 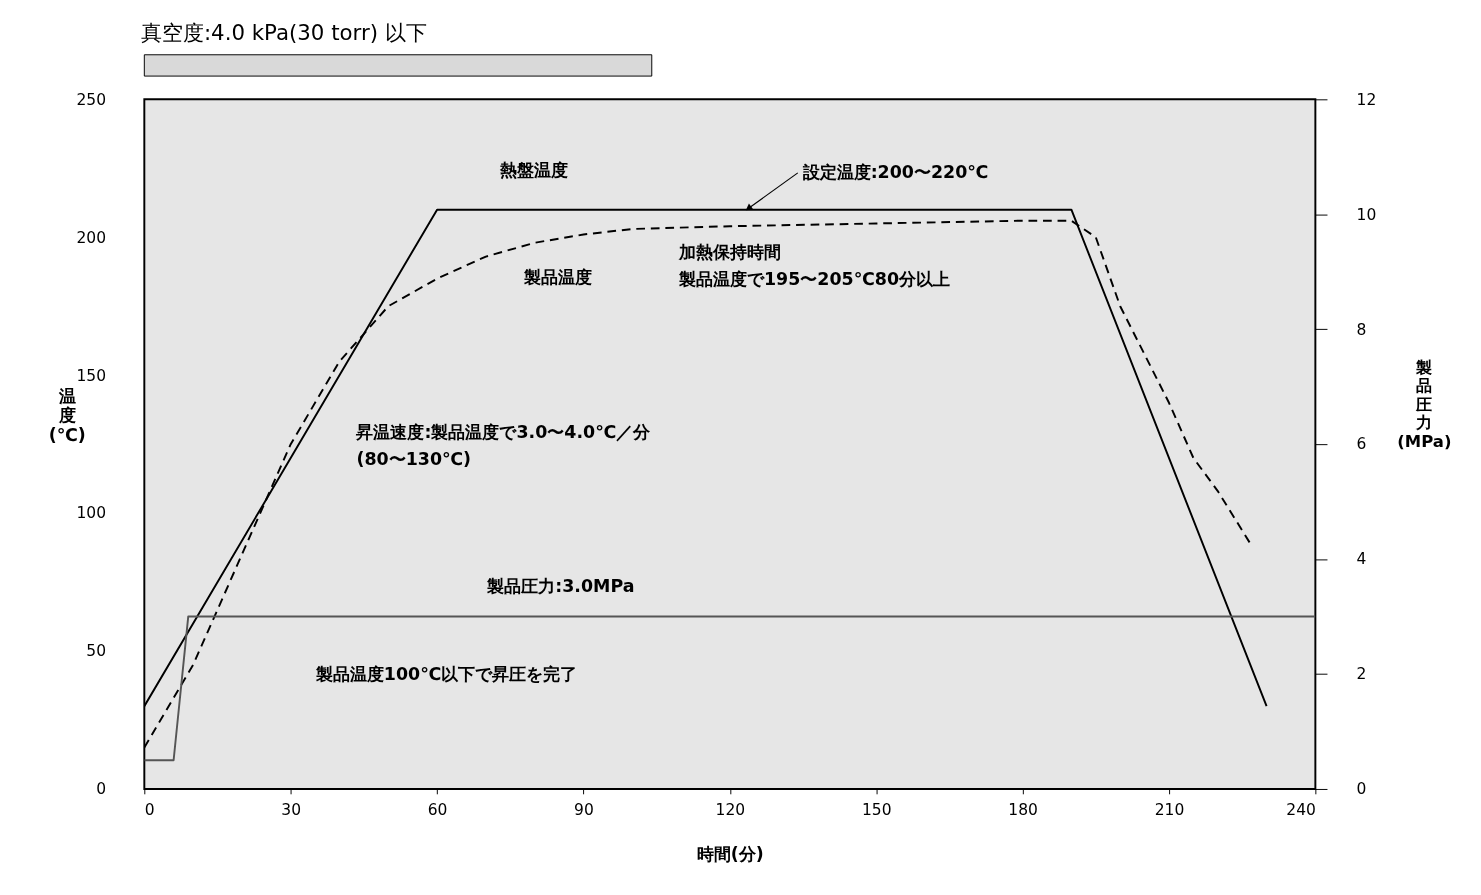 I want to click on y2-tick-label: 2, so click(x=1361, y=674).